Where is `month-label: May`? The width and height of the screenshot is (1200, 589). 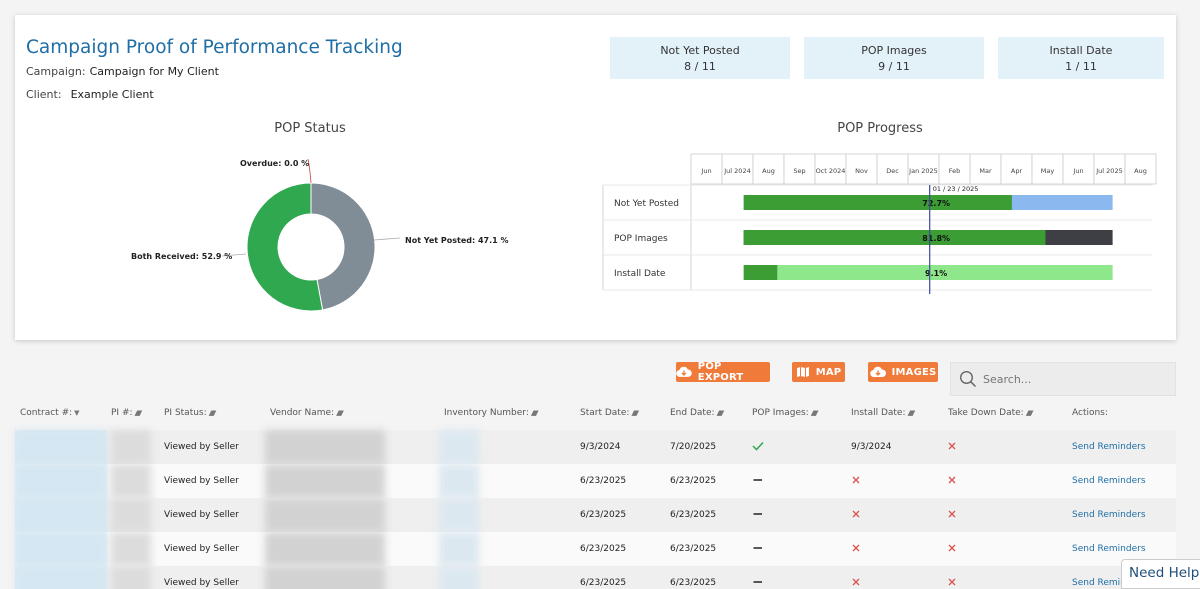 month-label: May is located at coordinates (1048, 171).